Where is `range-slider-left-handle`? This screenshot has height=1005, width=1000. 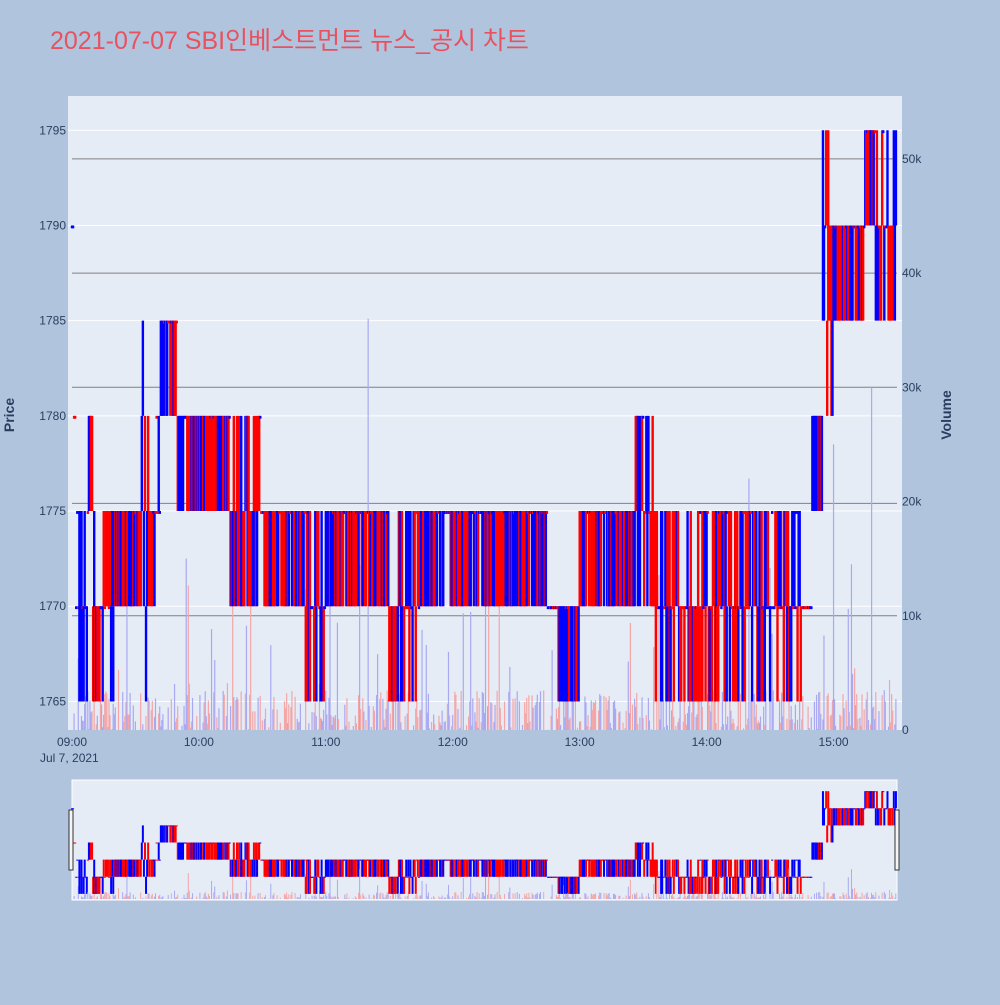
range-slider-left-handle is located at coordinates (71, 840).